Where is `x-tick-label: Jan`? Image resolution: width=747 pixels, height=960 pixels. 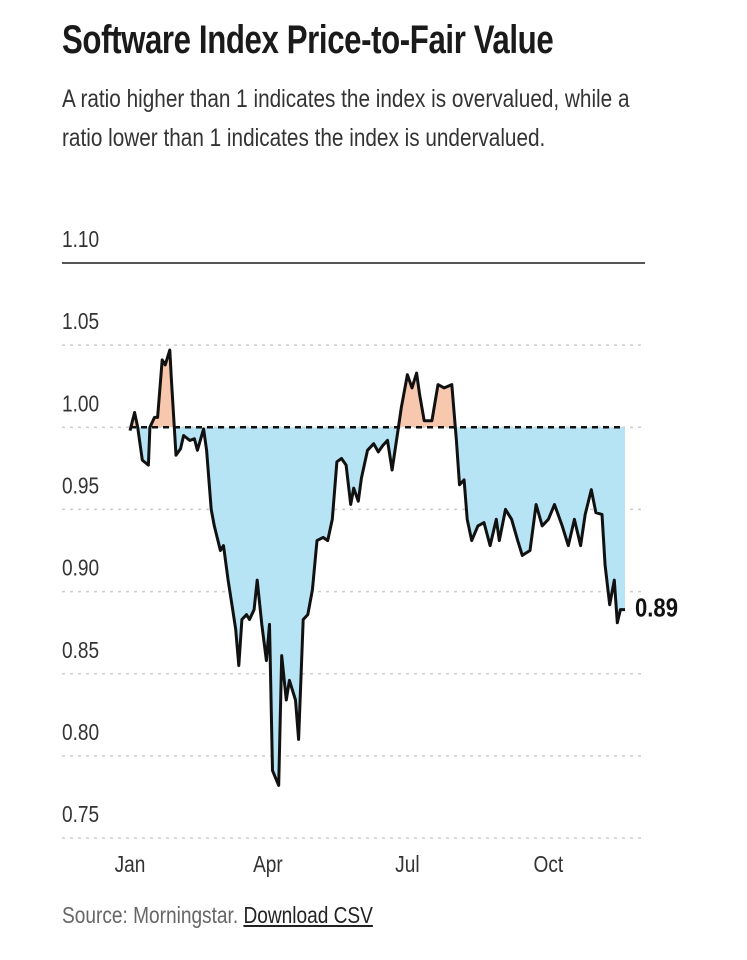
x-tick-label: Jan is located at coordinates (130, 864).